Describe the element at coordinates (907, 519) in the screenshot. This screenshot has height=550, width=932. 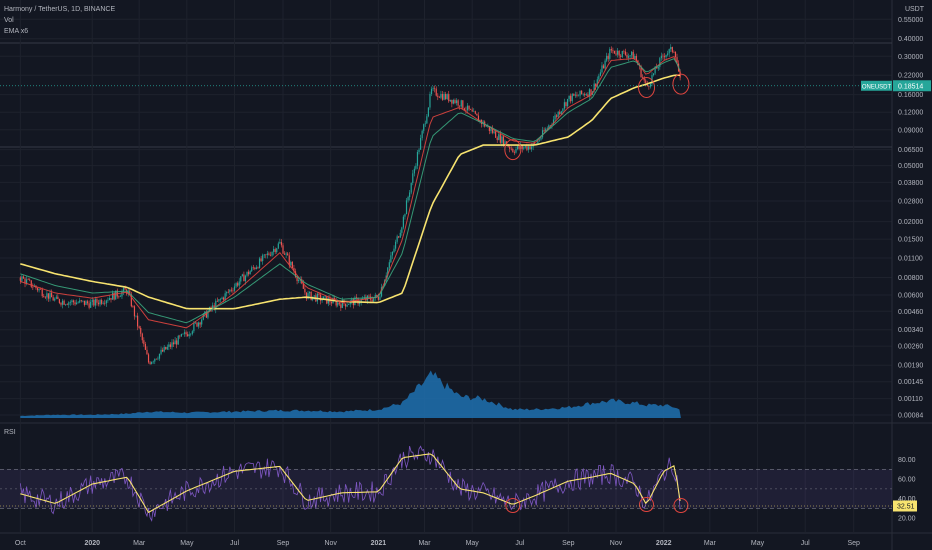
I see `rsi-tick-label: 20.00` at that location.